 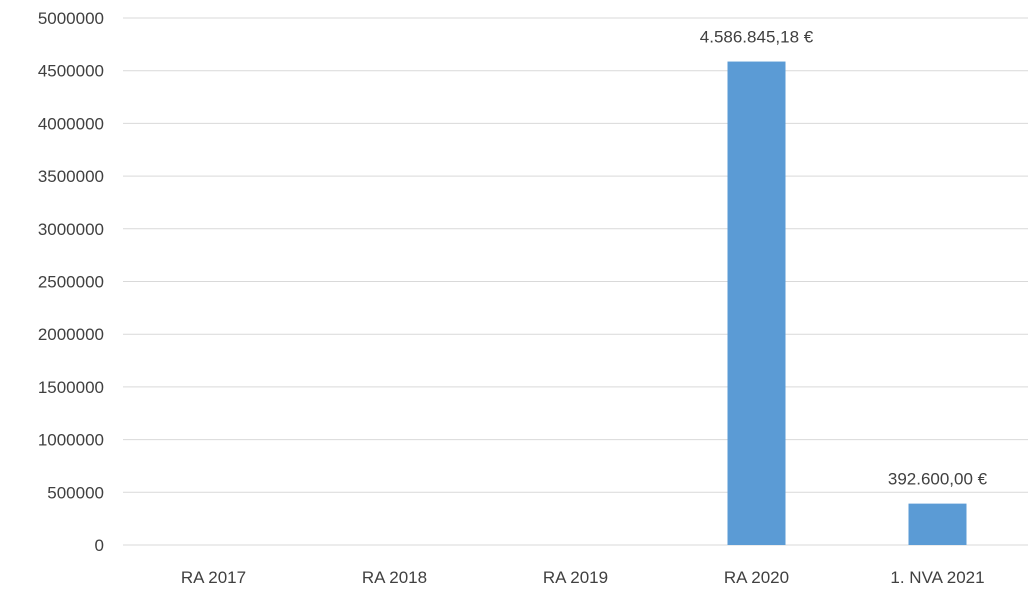 I want to click on x-tick-label: RA 2017, so click(x=213, y=577).